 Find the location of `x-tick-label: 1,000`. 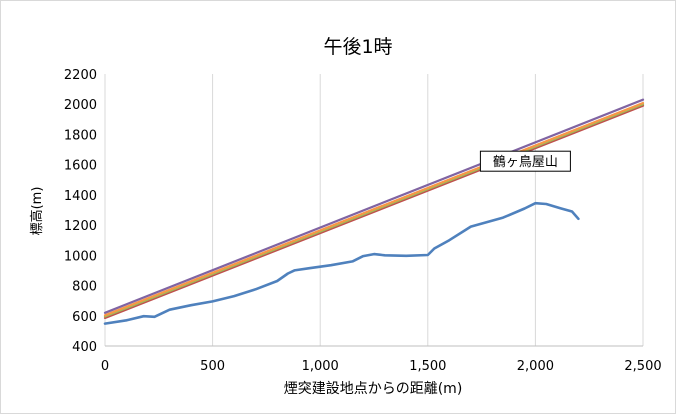

x-tick-label: 1,000 is located at coordinates (320, 366).